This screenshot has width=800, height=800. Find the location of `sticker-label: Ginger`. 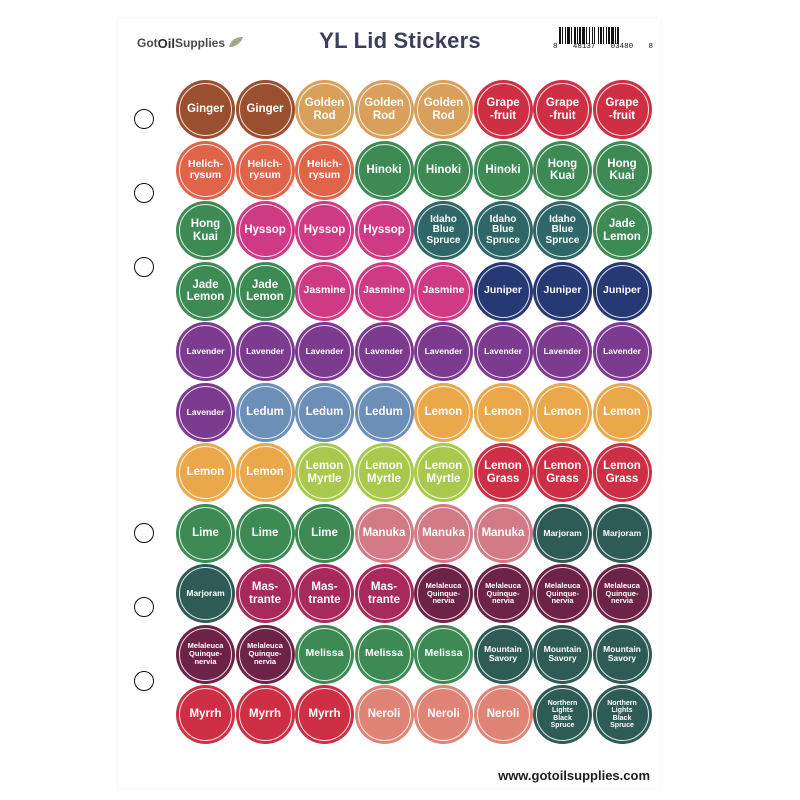

sticker-label: Ginger is located at coordinates (205, 109).